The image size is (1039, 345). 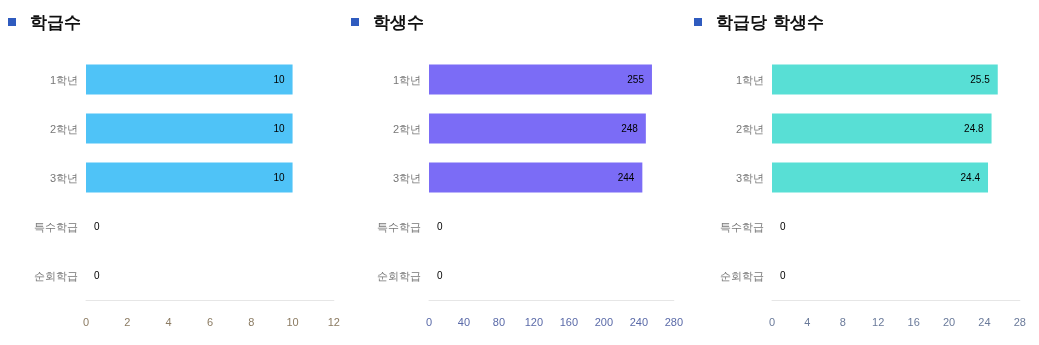 What do you see at coordinates (55, 22) in the screenshot?
I see `chart-title: 학급수` at bounding box center [55, 22].